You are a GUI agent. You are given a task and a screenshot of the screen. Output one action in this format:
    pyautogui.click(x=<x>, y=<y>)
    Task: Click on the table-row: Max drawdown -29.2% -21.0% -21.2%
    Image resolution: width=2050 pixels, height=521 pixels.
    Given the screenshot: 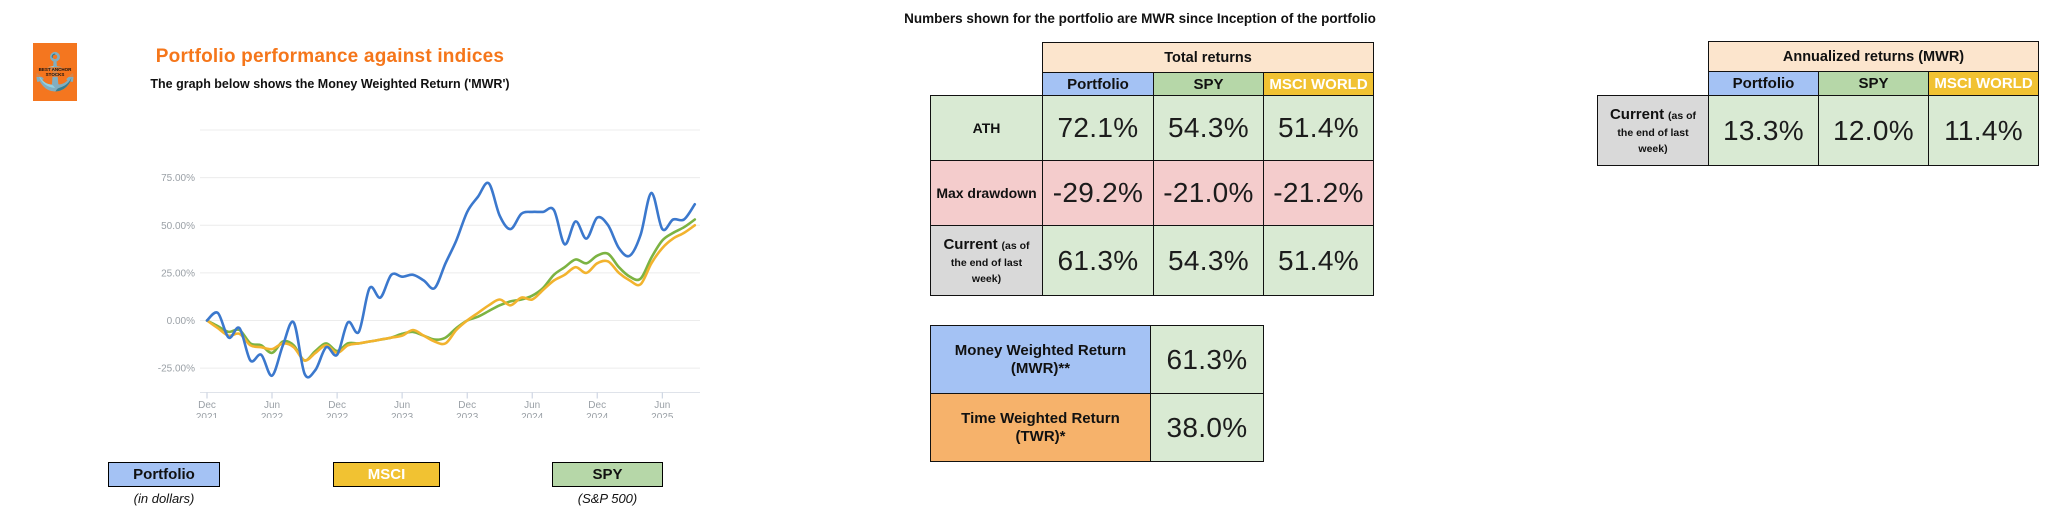 What is the action you would take?
    pyautogui.click(x=1152, y=193)
    